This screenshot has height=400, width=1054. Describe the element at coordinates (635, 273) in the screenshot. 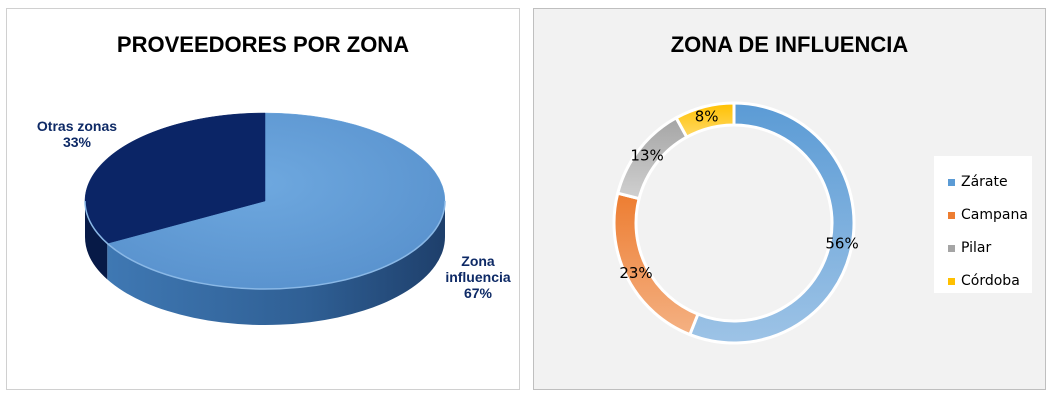

I see `donut-data-label: 23%` at that location.